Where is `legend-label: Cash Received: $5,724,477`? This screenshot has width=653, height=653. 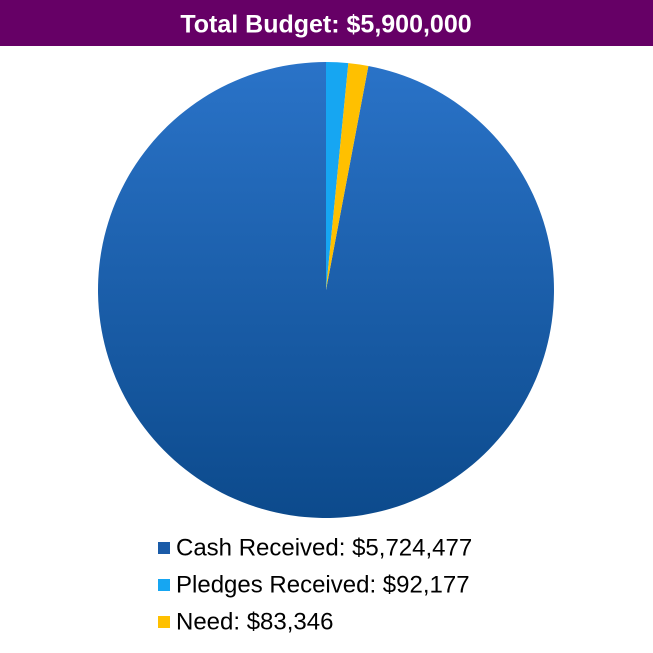
legend-label: Cash Received: $5,724,477 is located at coordinates (324, 547).